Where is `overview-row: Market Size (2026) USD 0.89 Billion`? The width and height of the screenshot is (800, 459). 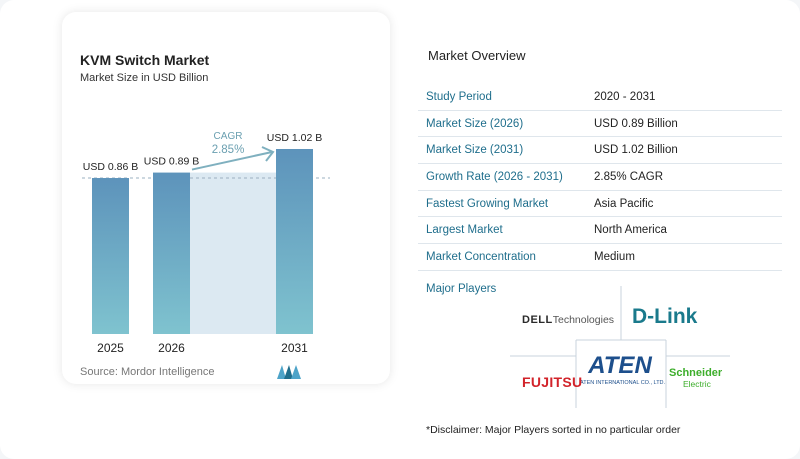
overview-row: Market Size (2026) USD 0.89 Billion is located at coordinates (600, 124).